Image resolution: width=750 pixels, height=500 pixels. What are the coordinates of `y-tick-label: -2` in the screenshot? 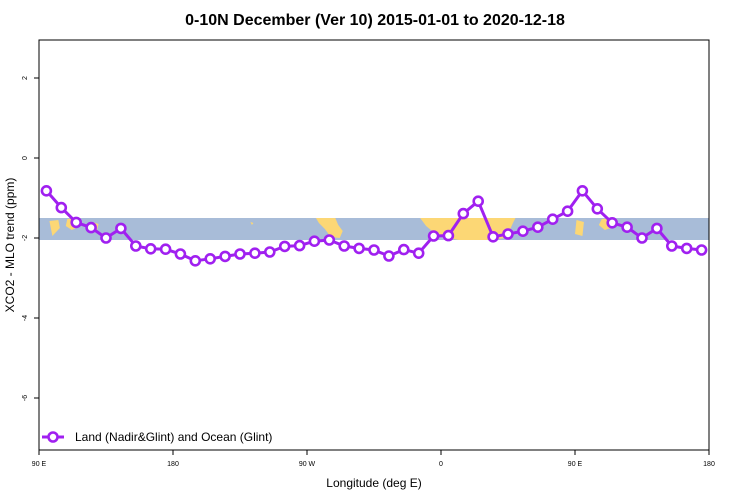 It's located at (25, 238).